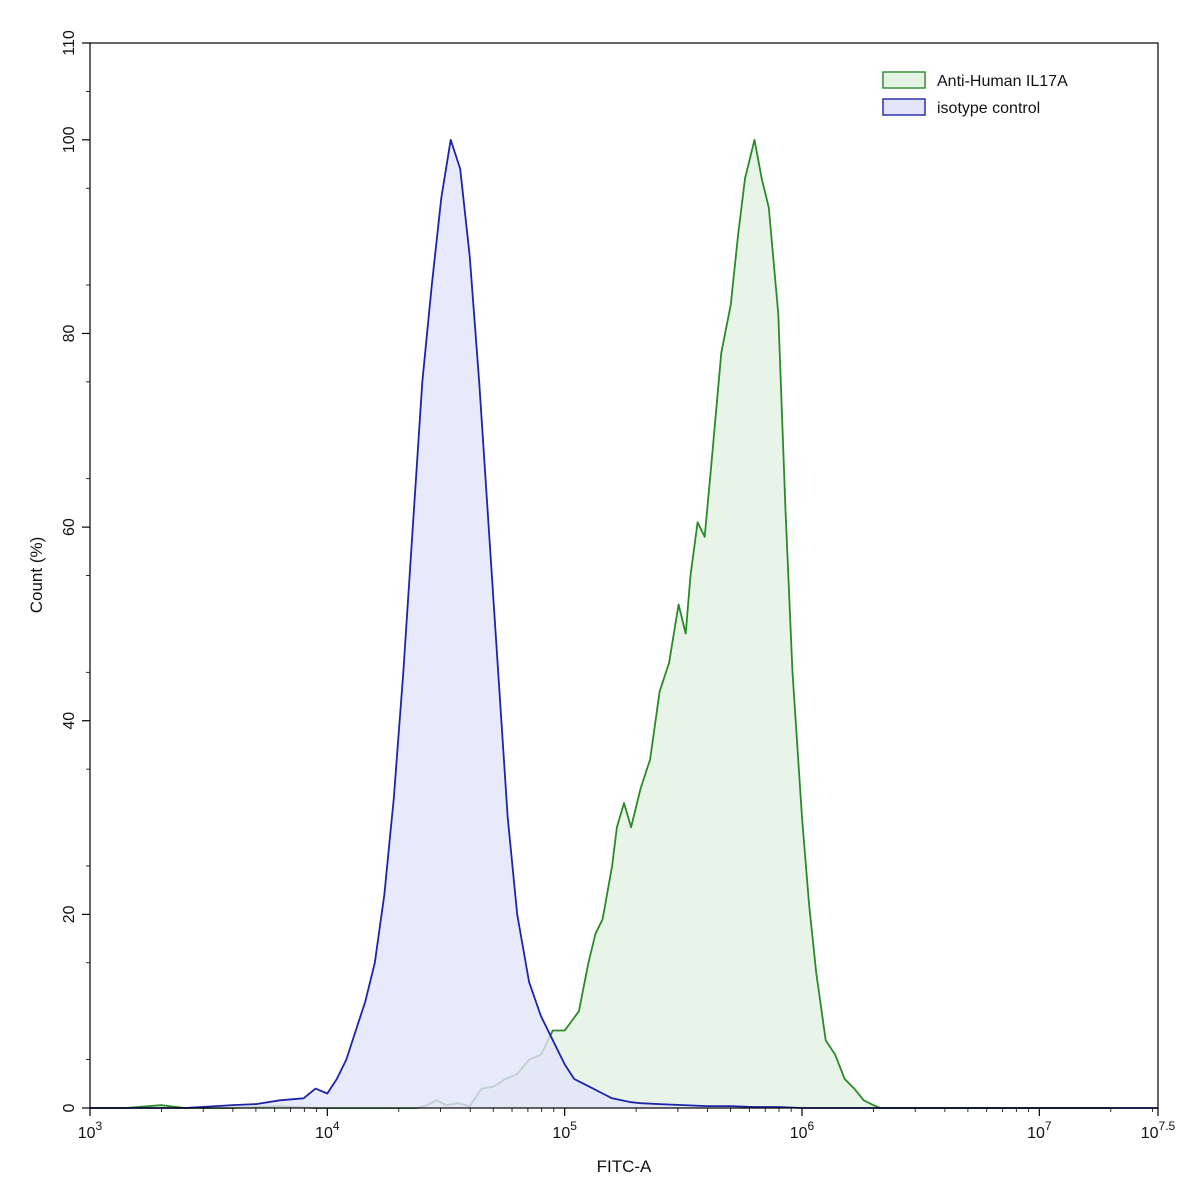  I want to click on legend: Anti-Human IL17A isotype control, so click(975, 94).